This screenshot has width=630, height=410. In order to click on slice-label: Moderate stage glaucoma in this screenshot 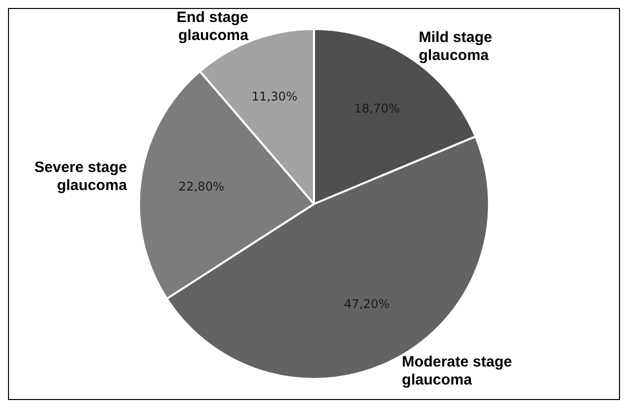, I will do `click(457, 370)`.